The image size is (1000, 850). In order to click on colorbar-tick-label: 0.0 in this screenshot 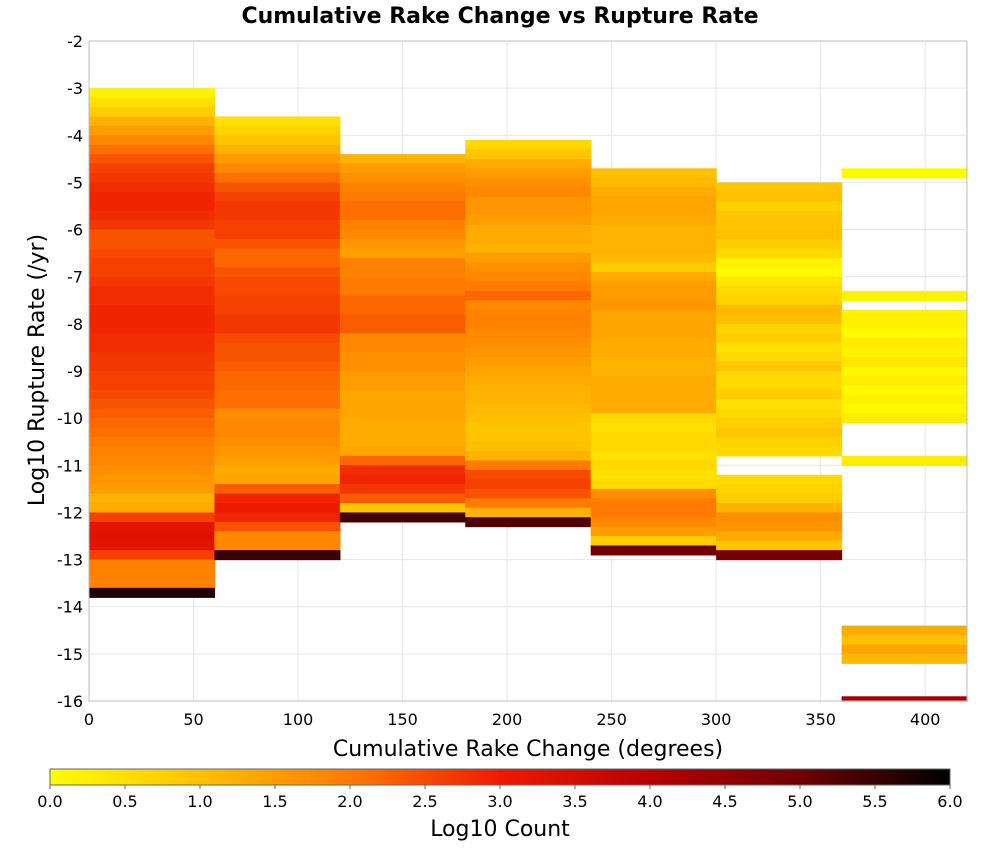, I will do `click(49, 801)`.